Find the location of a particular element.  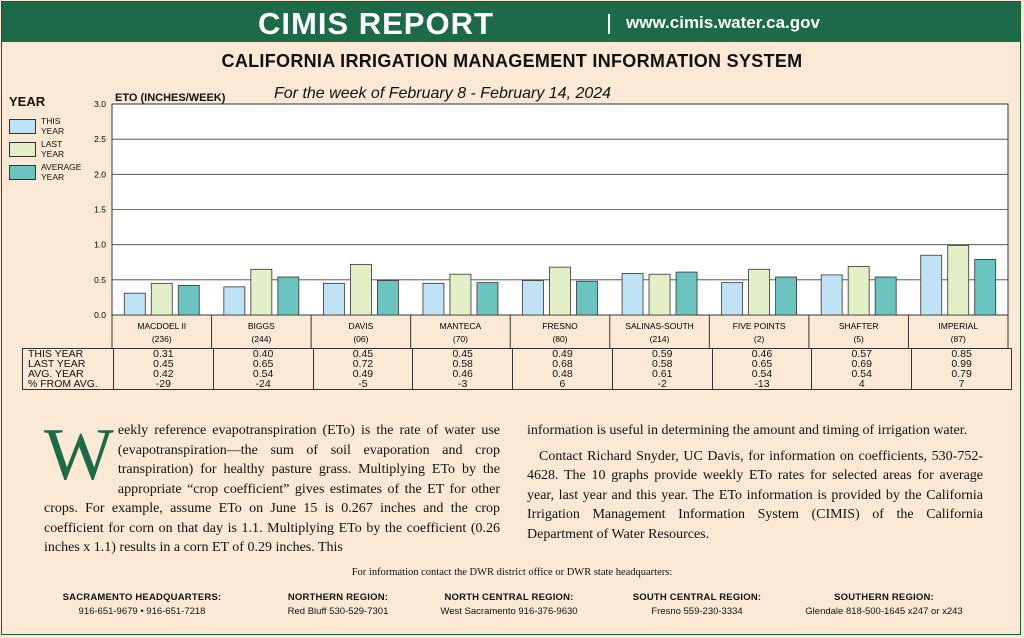

table-cell: -5 is located at coordinates (363, 384).